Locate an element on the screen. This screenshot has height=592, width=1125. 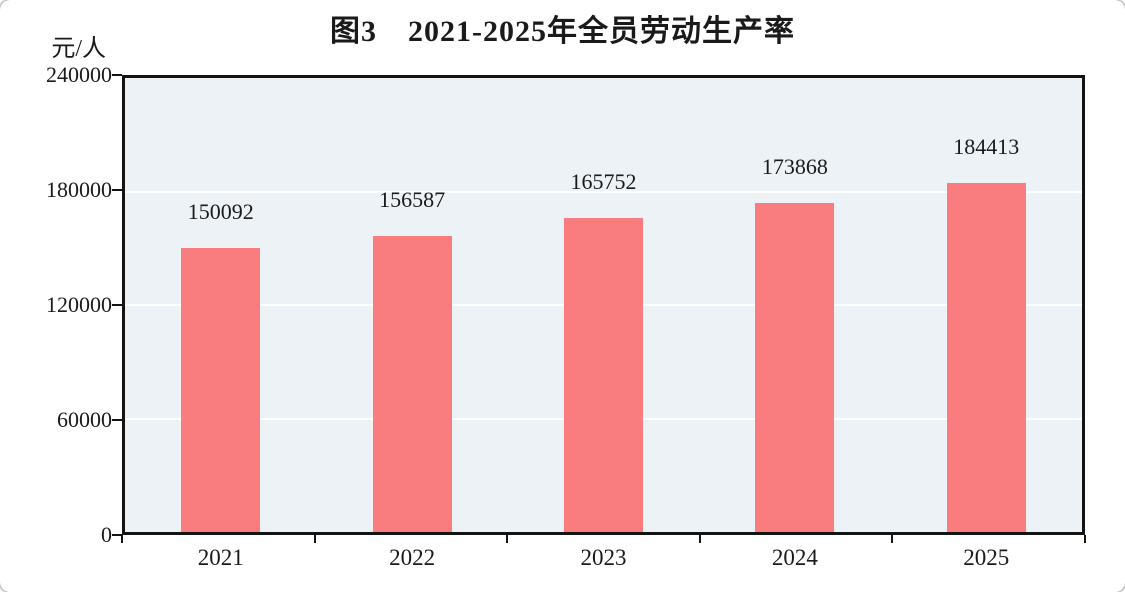
x-tick-label-2025: 2025 is located at coordinates (986, 557).